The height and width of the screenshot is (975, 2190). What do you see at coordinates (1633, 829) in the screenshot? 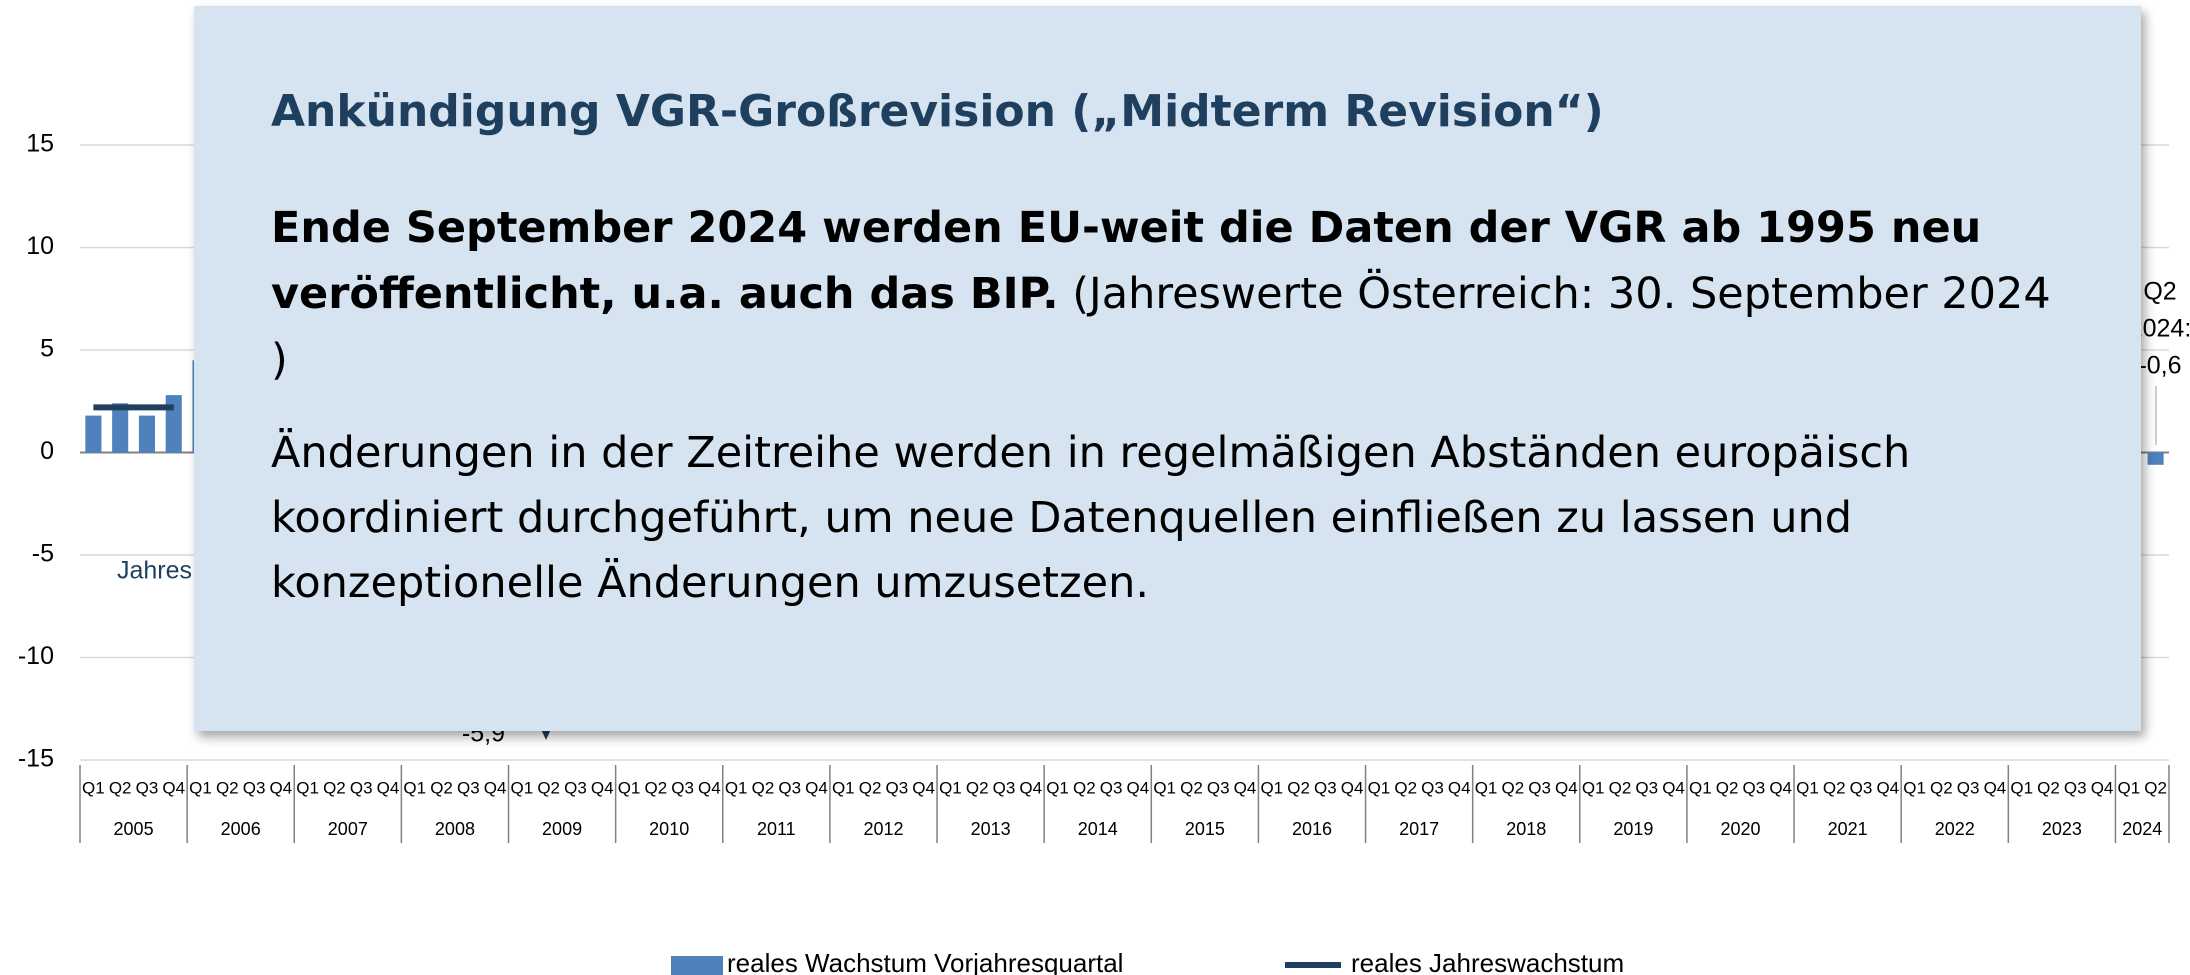
I see `year-label: 2019` at bounding box center [1633, 829].